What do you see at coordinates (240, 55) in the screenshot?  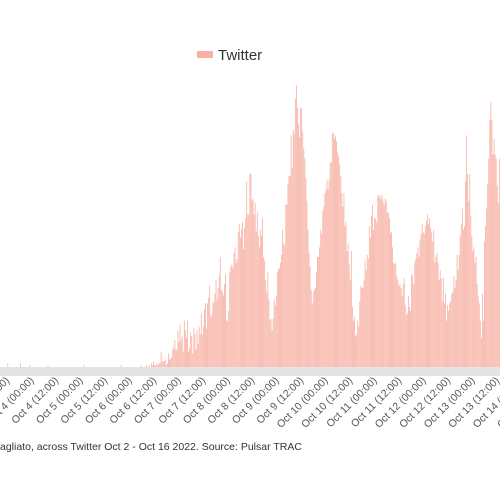 I see `legend-label-twitter: Twitter` at bounding box center [240, 55].